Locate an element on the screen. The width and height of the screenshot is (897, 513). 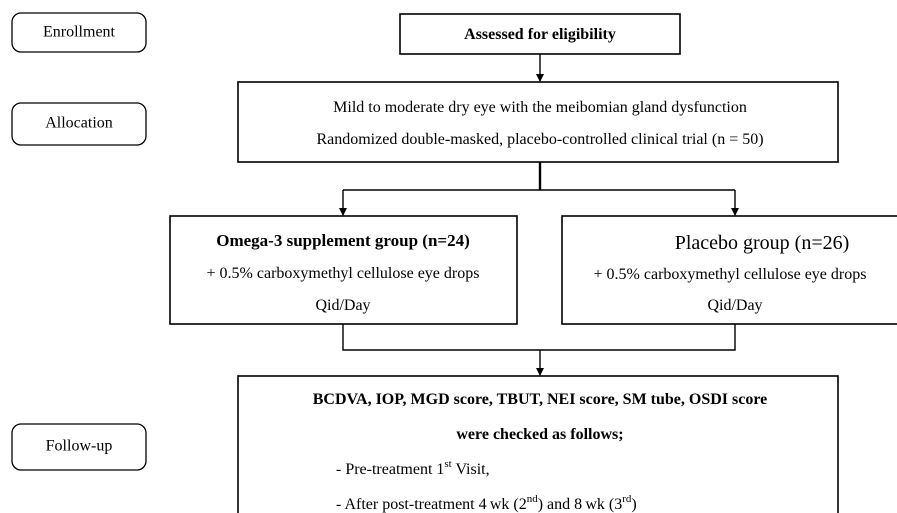
connector is located at coordinates (539, 337).